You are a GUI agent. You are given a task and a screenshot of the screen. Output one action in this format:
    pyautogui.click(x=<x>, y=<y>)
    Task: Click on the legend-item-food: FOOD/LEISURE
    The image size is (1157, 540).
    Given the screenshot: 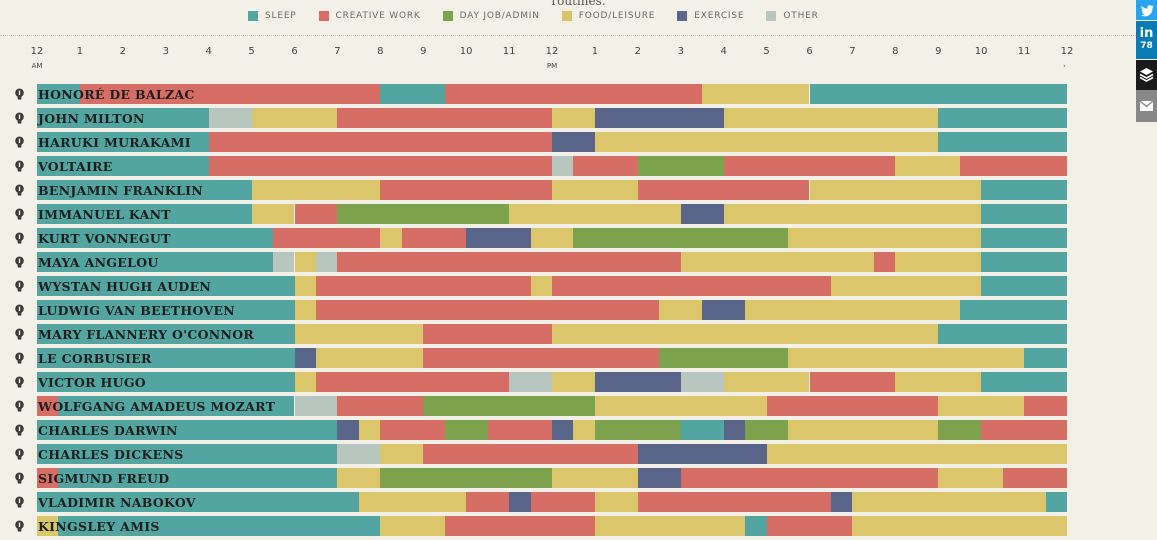 What is the action you would take?
    pyautogui.click(x=608, y=16)
    